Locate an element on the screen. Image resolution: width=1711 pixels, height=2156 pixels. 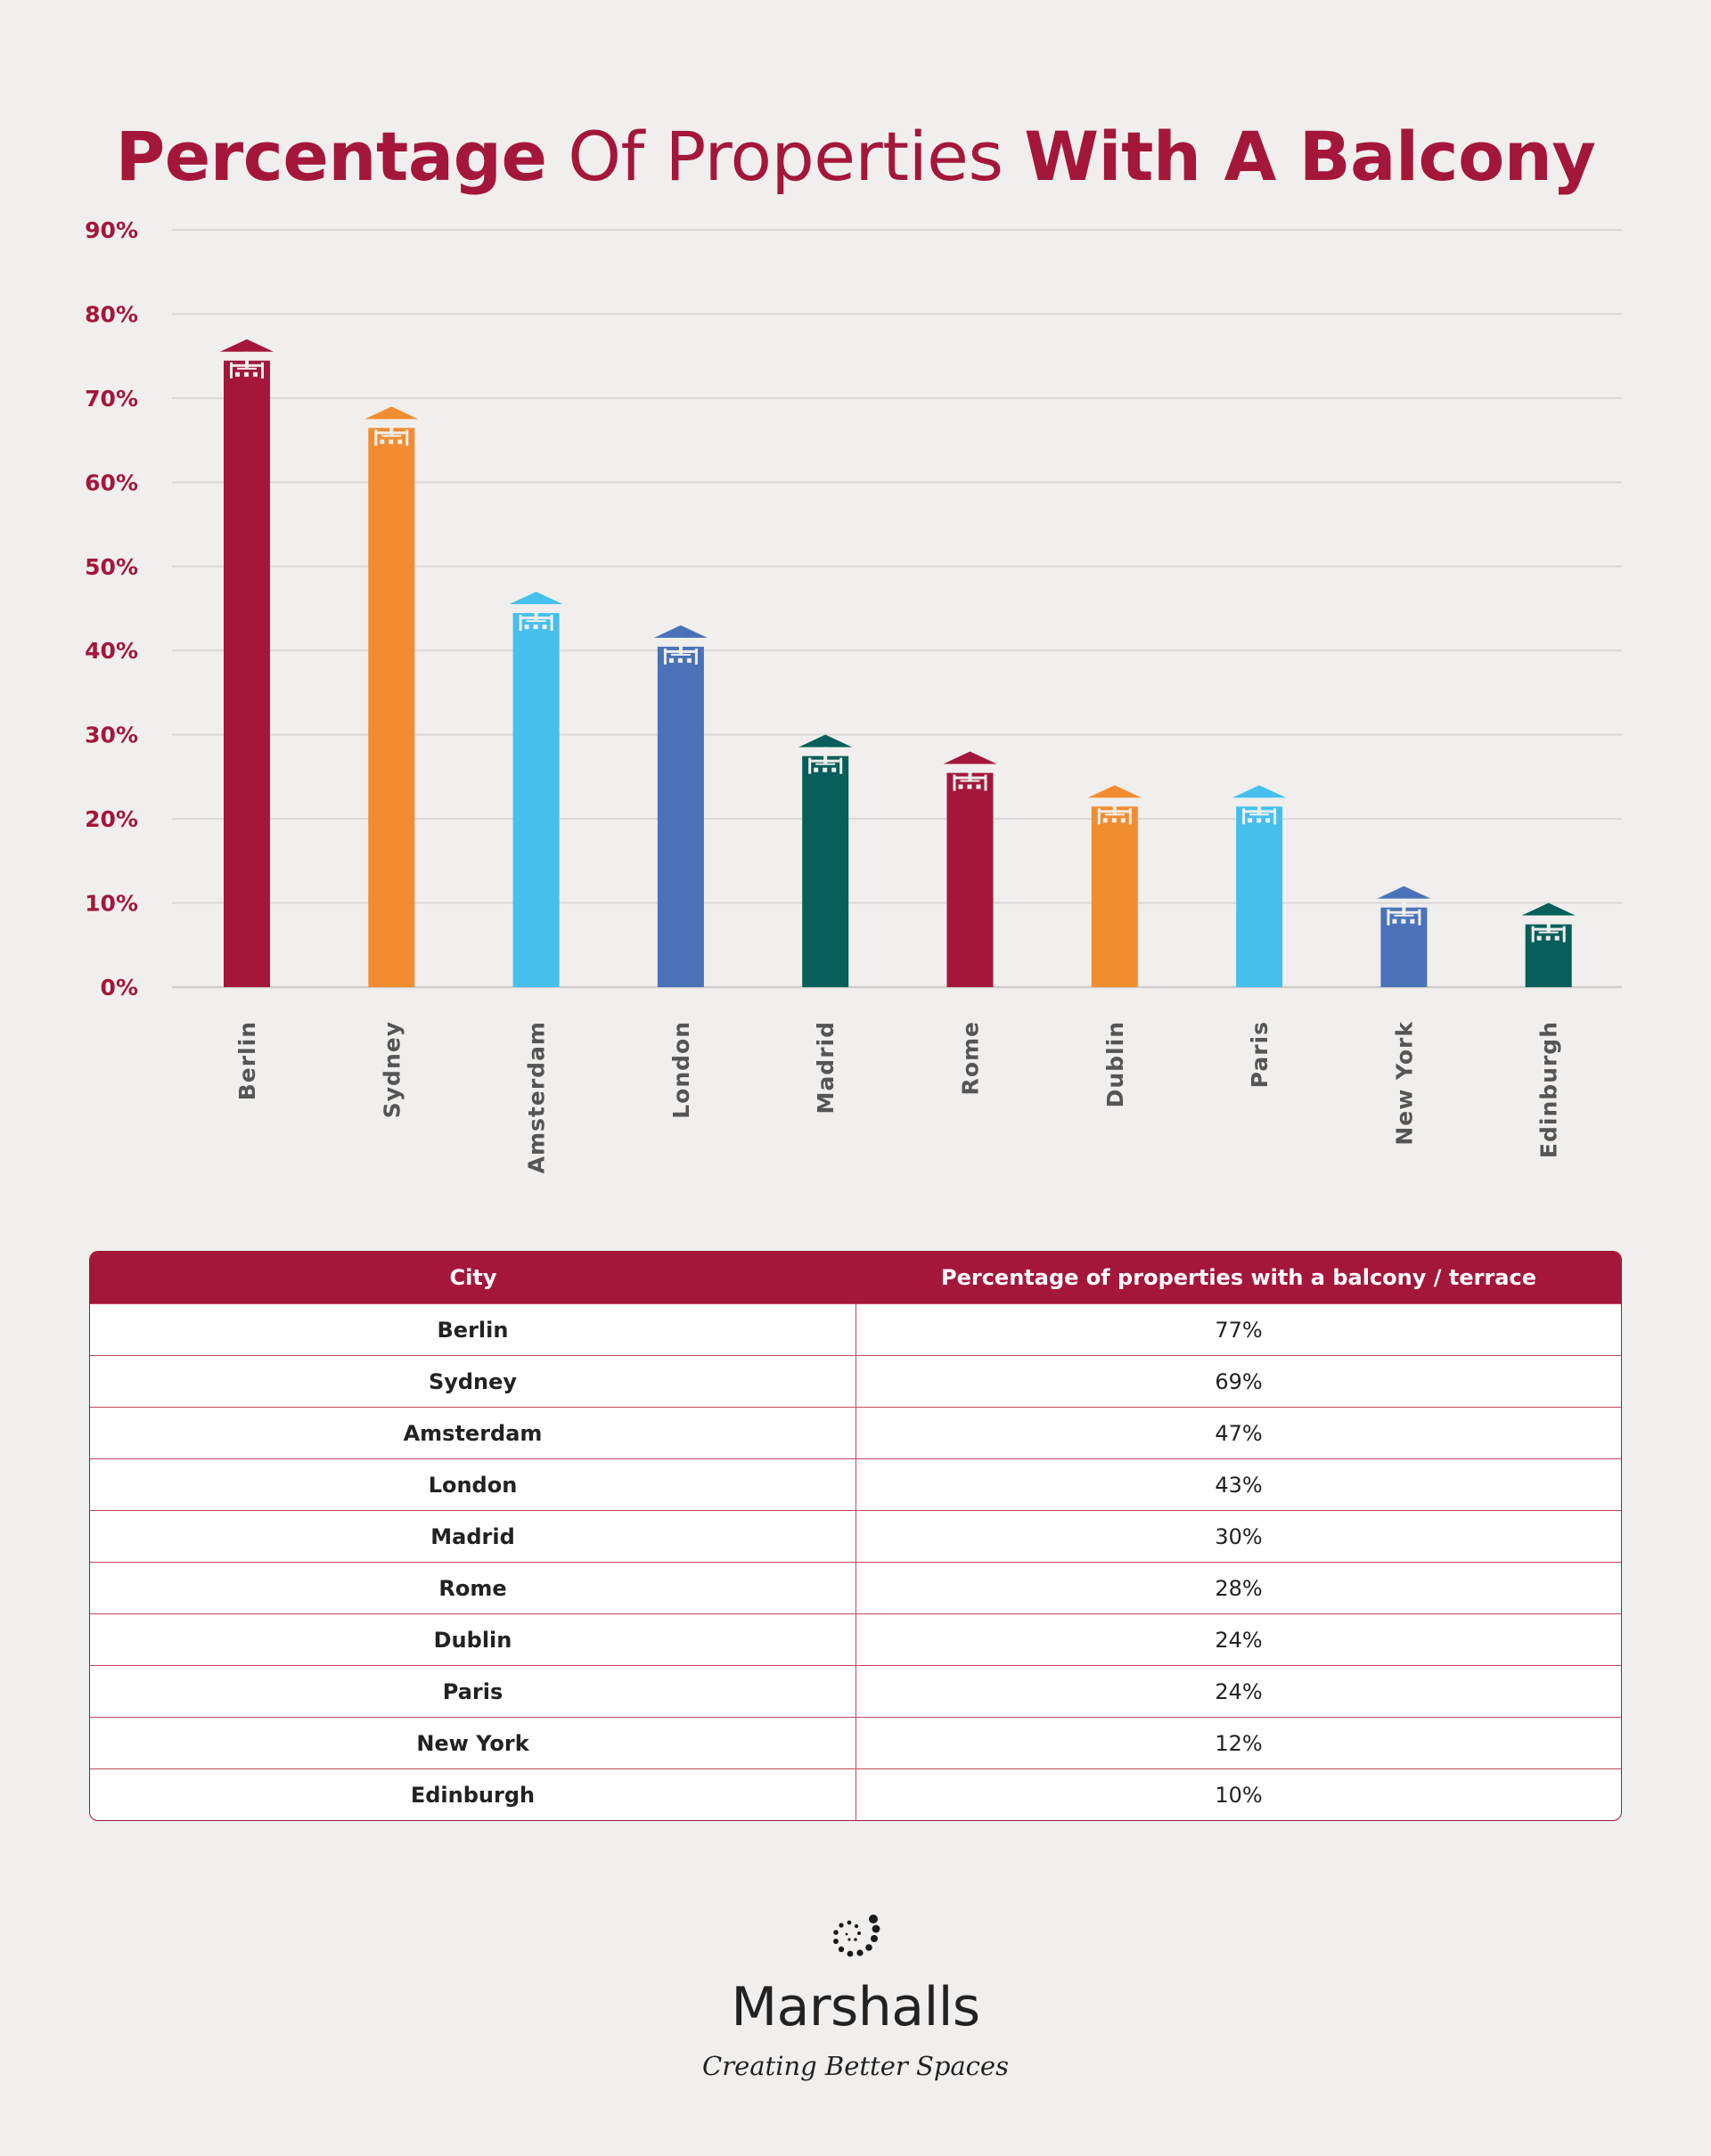
x-tick-label: Sydney is located at coordinates (392, 1069).